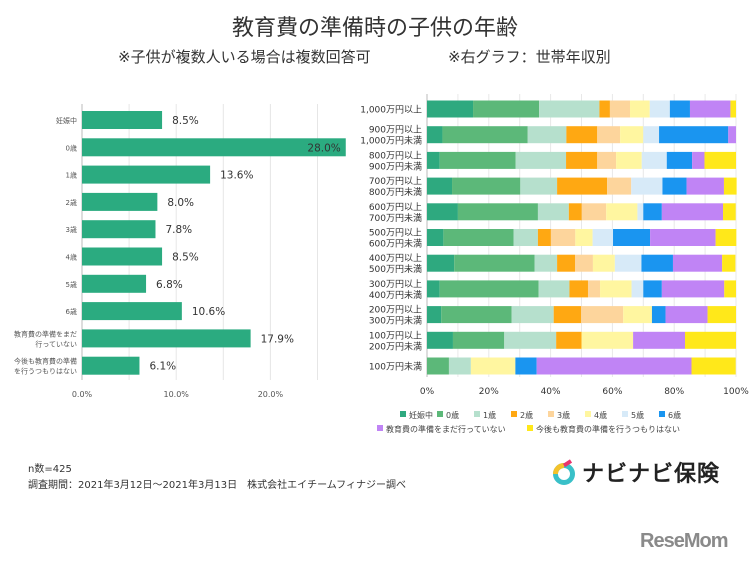  Describe the element at coordinates (736, 392) in the screenshot. I see `x-tick-label: 100%` at that location.